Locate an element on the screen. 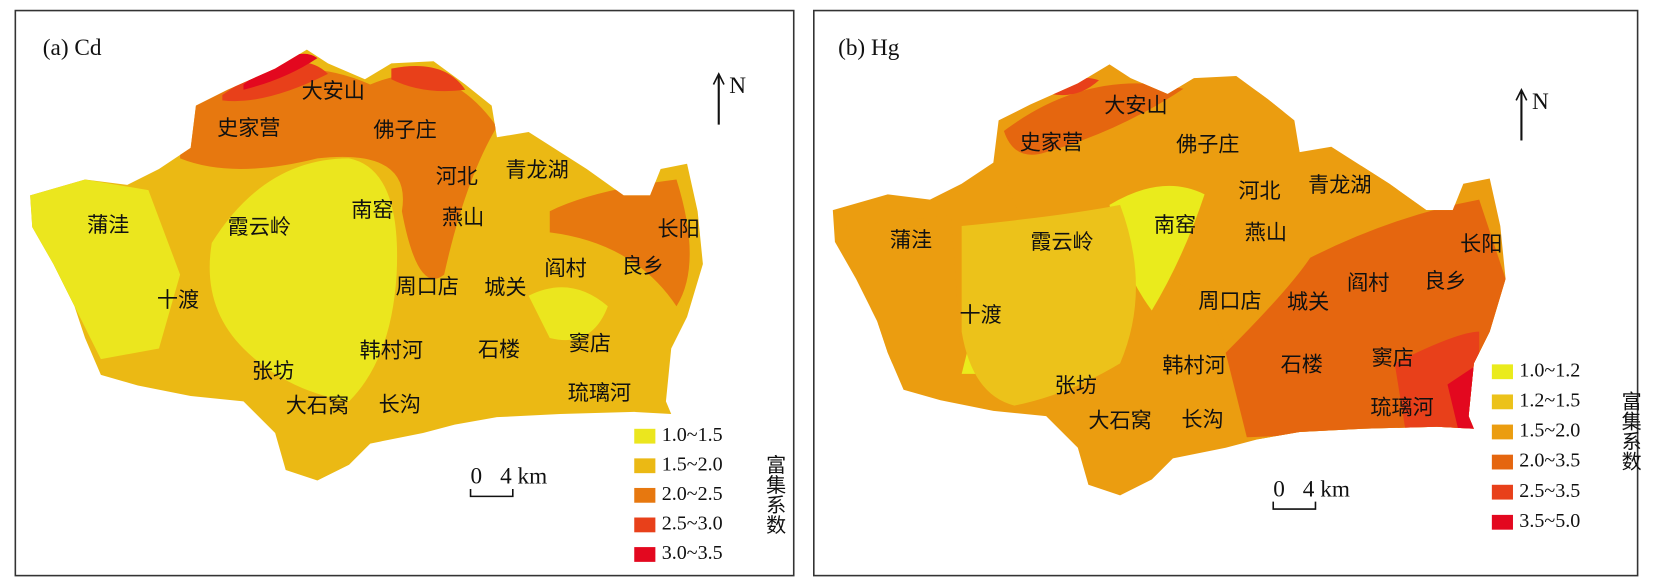  legend-label: 1.2~1.5 is located at coordinates (1549, 400).